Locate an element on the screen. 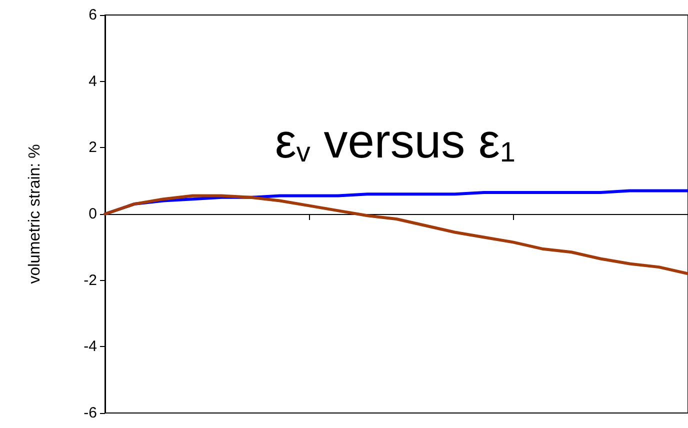 This screenshot has height=428, width=688. y-tick-label: 6 is located at coordinates (92, 15).